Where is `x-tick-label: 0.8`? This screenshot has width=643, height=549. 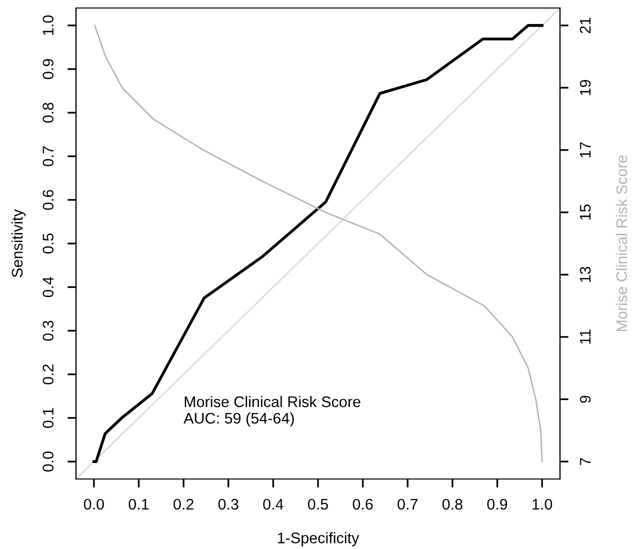
x-tick-label: 0.8 is located at coordinates (452, 504).